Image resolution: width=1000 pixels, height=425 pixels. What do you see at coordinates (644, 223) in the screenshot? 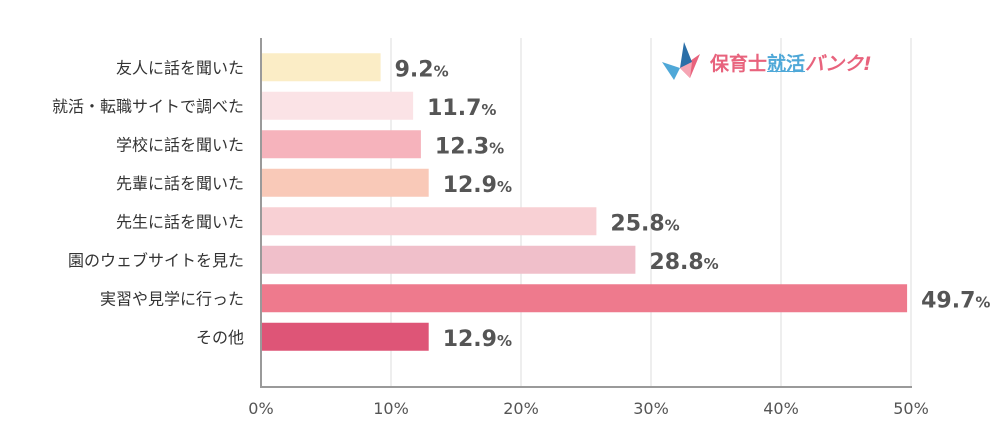
I see `value-label-4: 25.8%` at bounding box center [644, 223].